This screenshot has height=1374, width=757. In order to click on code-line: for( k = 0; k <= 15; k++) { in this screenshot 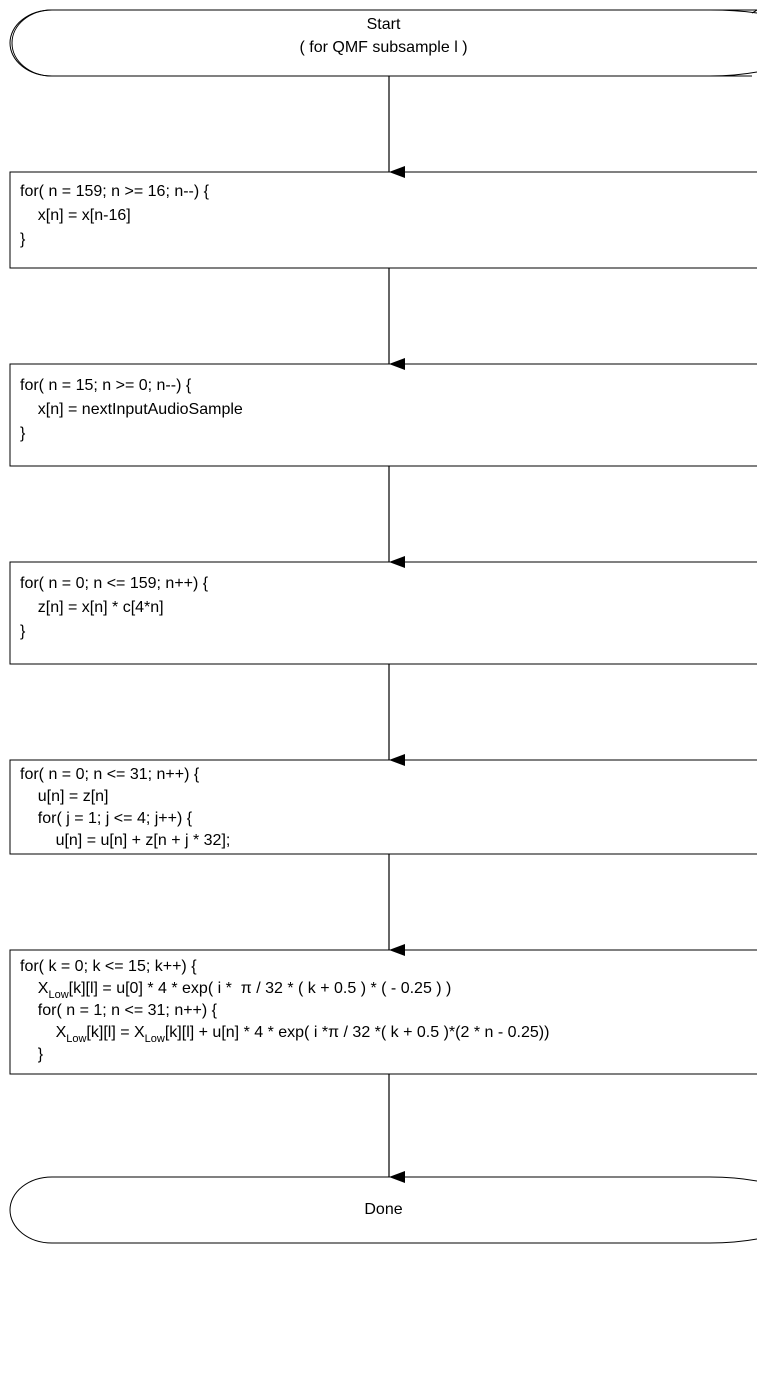, I will do `click(108, 966)`.